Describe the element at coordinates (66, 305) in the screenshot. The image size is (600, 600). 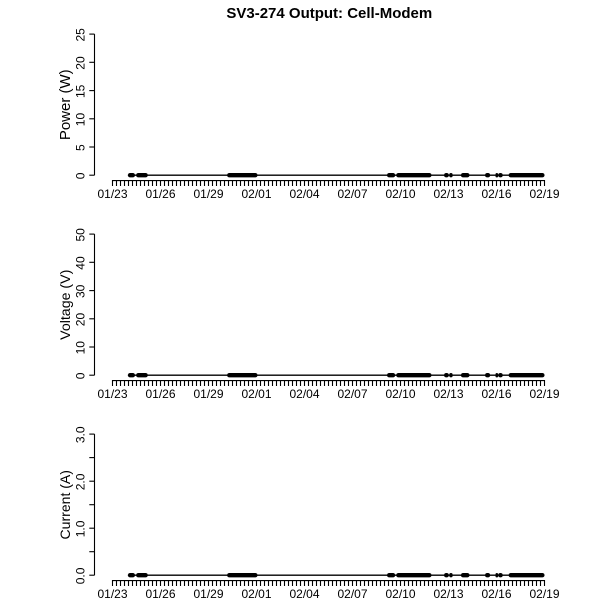
I see `svg-text: Voltage (V)` at that location.